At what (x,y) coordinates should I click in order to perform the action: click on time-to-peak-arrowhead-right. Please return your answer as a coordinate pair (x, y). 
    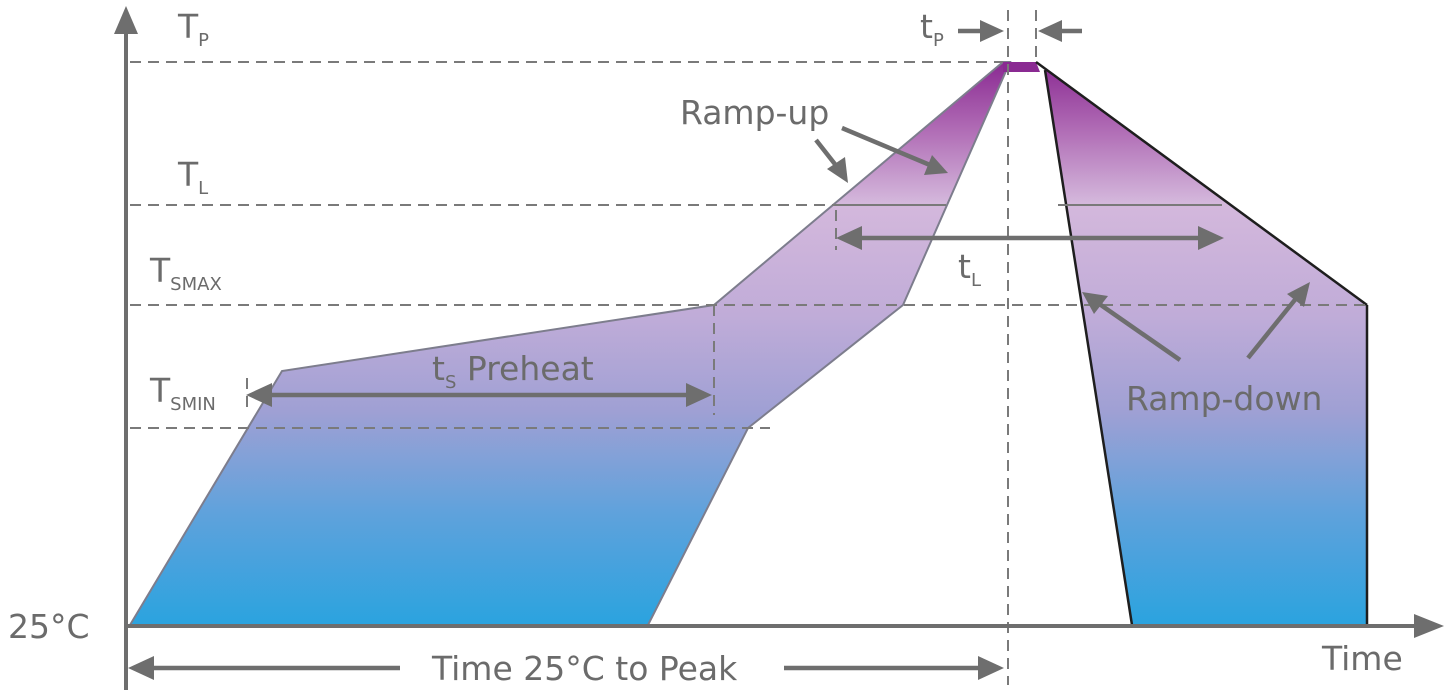
    Looking at the image, I should click on (991, 668).